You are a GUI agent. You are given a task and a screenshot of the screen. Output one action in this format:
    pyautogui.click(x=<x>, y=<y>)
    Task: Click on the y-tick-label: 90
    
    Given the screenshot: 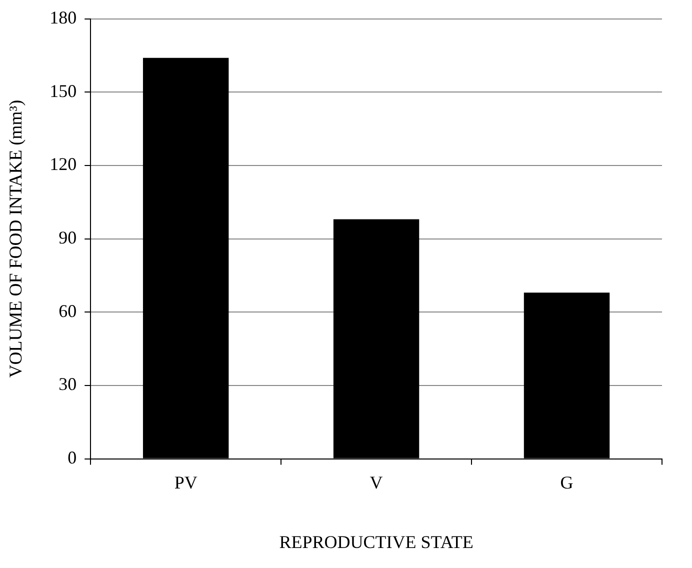 What is the action you would take?
    pyautogui.click(x=67, y=238)
    